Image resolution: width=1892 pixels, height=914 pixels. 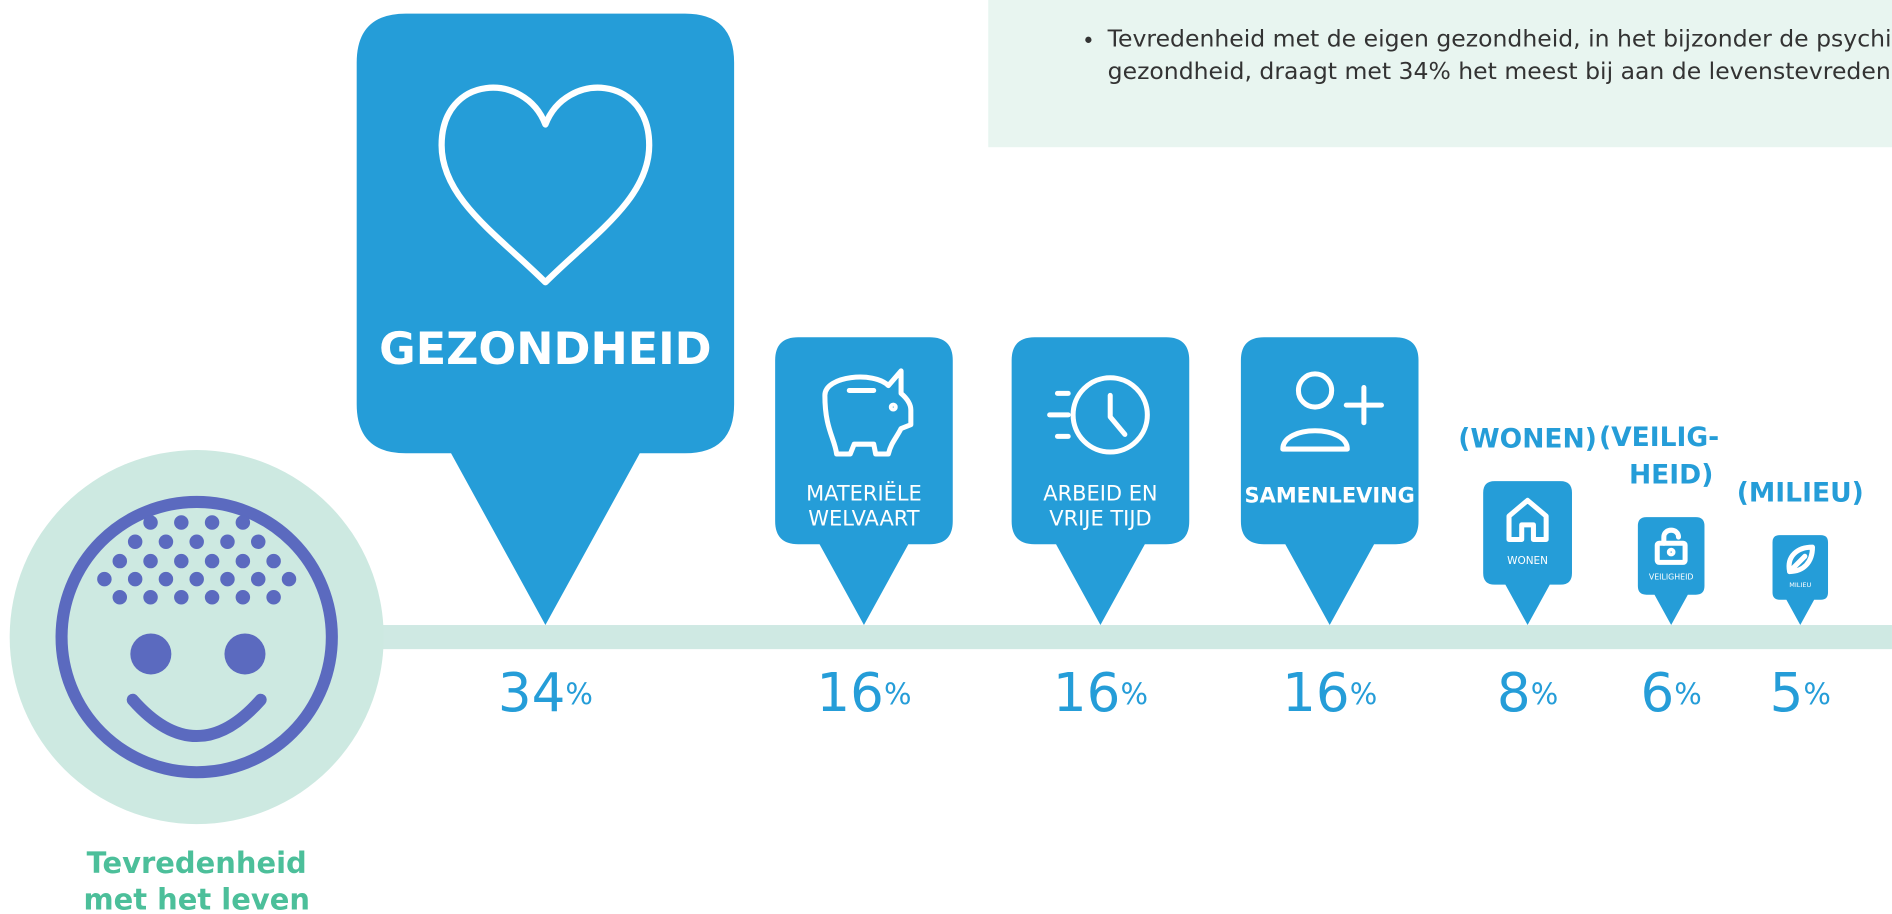 I want to click on note-box, so click(x=1440, y=74).